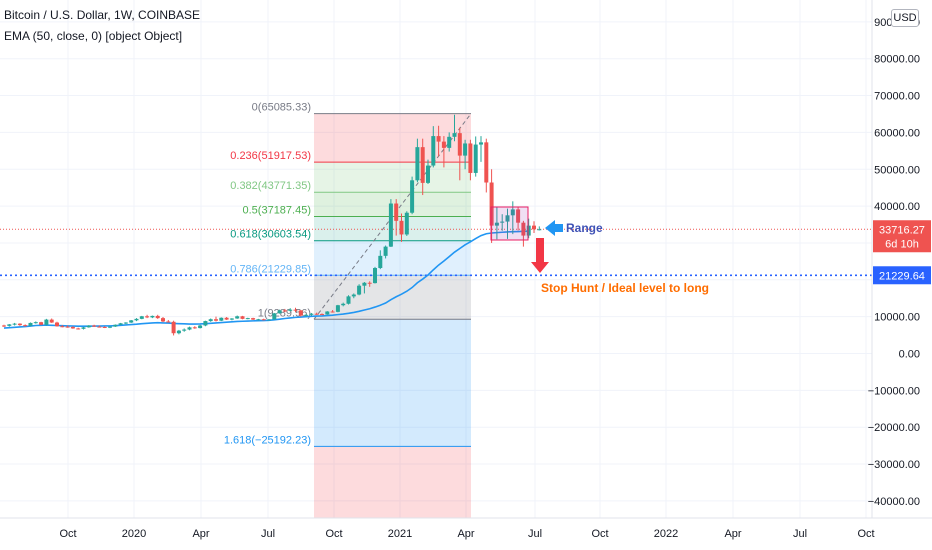  Describe the element at coordinates (894, 502) in the screenshot. I see `price-tick-label: −40000.00` at that location.